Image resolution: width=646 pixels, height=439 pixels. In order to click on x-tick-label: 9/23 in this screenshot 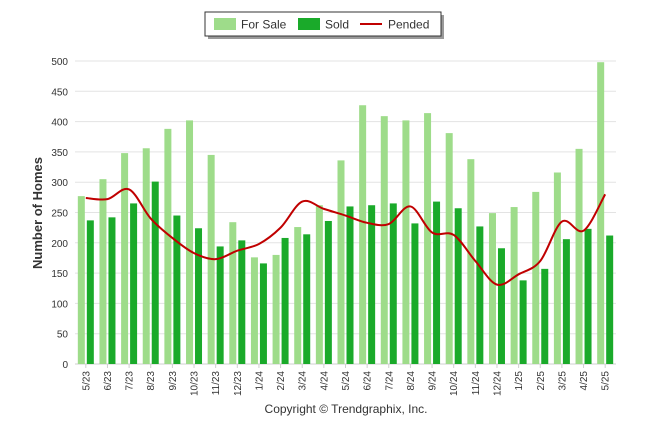, I will do `click(173, 381)`.